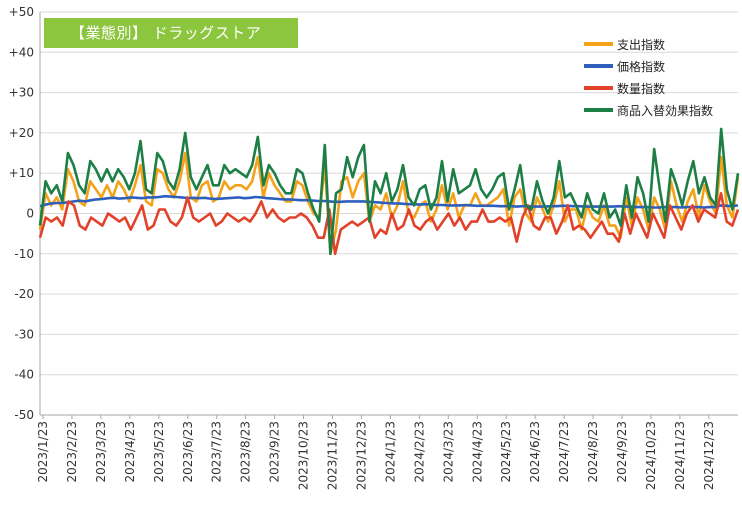 Image resolution: width=742 pixels, height=514 pixels. What do you see at coordinates (390, 452) in the screenshot?
I see `x-tick-label: 2024/1/23` at bounding box center [390, 452].